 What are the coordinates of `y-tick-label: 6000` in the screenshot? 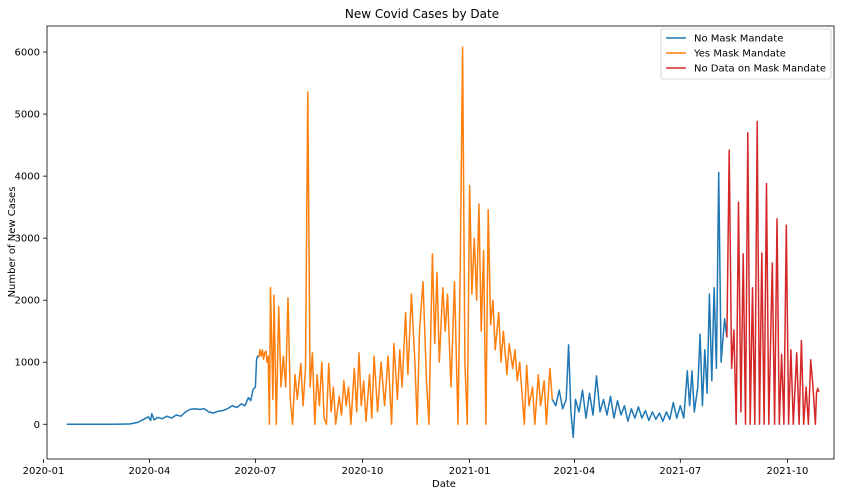 It's located at (27, 53).